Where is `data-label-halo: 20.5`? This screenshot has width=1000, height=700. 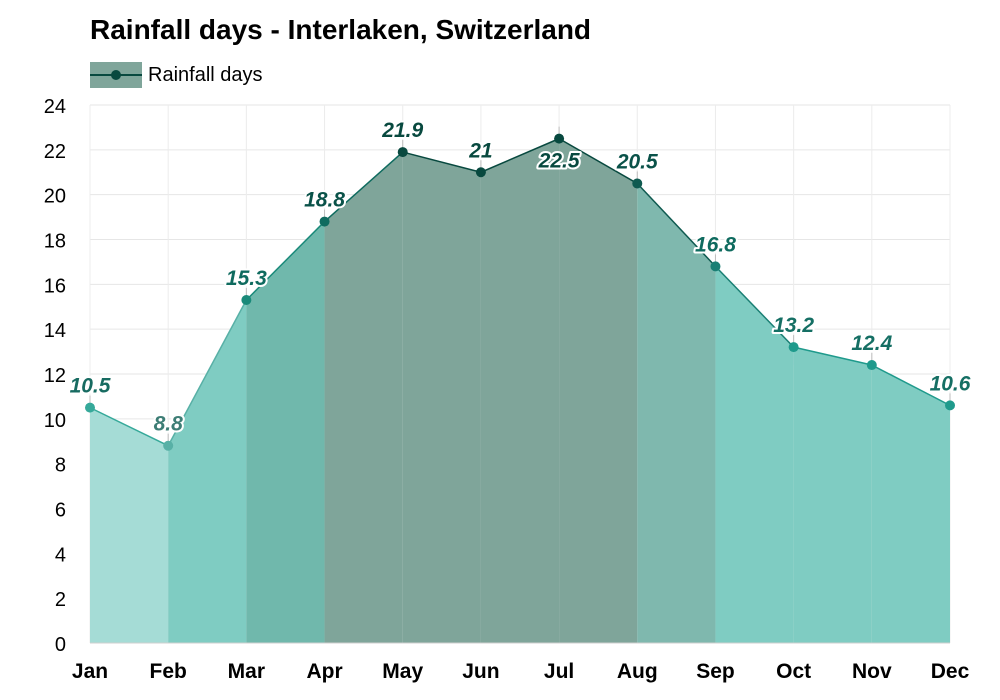 data-label-halo: 20.5 is located at coordinates (637, 161).